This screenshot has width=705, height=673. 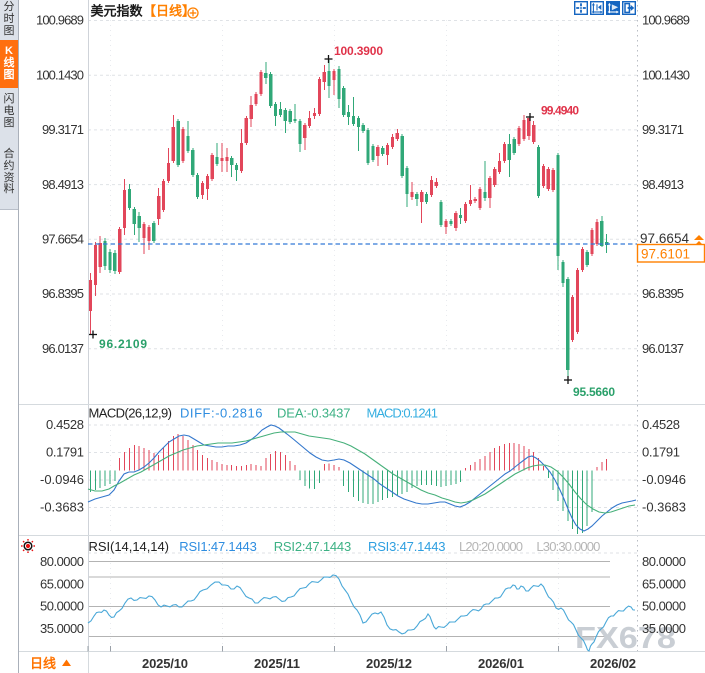 What do you see at coordinates (665, 254) in the screenshot?
I see `svg-text: 97.6101` at bounding box center [665, 254].